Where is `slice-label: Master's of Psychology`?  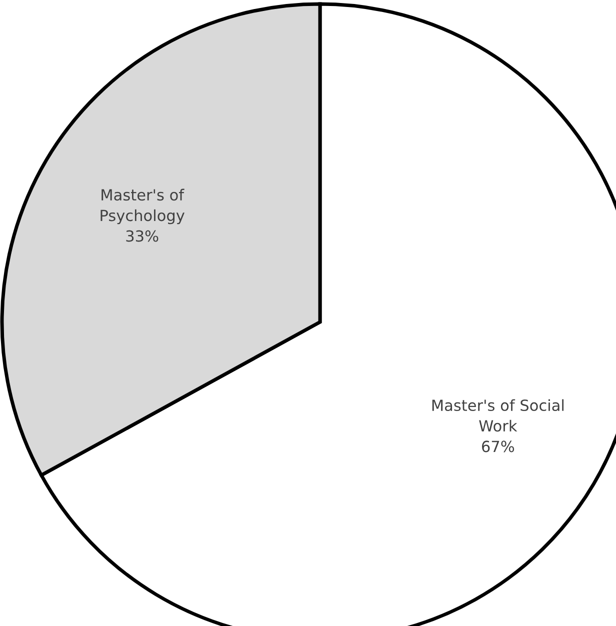 slice-label: Master's of Psychology is located at coordinates (142, 206).